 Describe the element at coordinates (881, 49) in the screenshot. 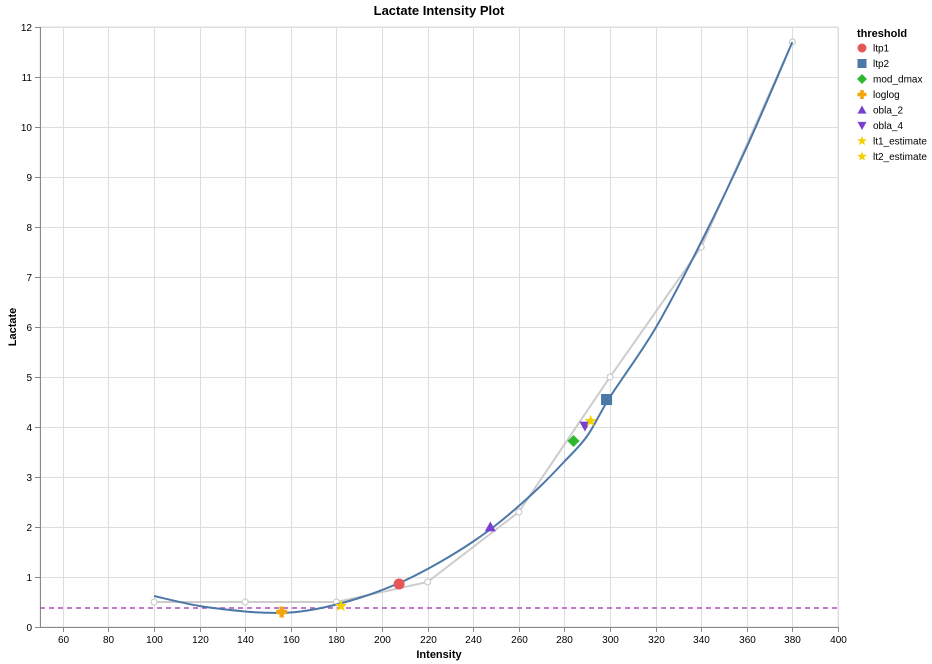

I see `legend-label-ltp1: ltp1` at that location.